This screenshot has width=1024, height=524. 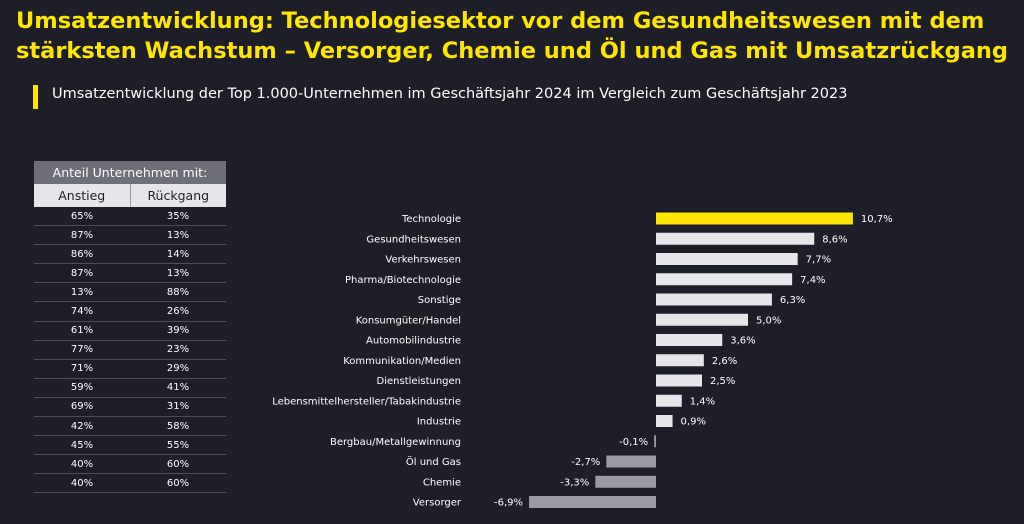 What do you see at coordinates (413, 341) in the screenshot?
I see `category-label: Automobilindustrie` at bounding box center [413, 341].